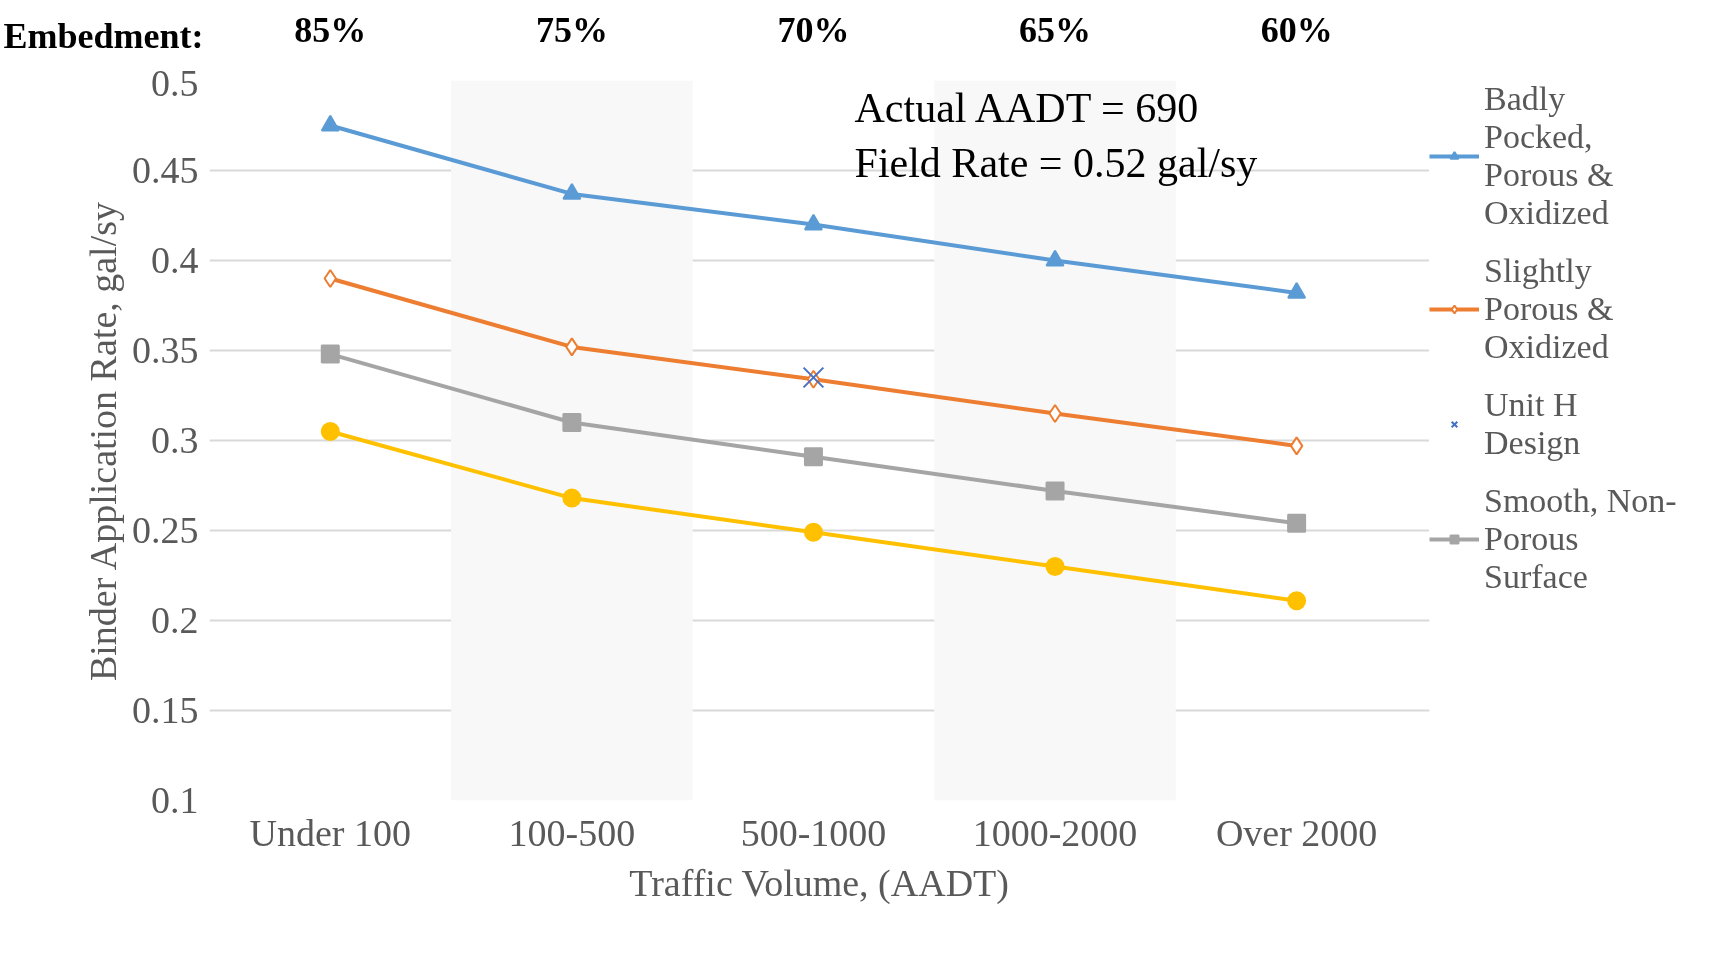 This screenshot has height=960, width=1712. Describe the element at coordinates (175, 800) in the screenshot. I see `y-tick-label: 0.1` at that location.